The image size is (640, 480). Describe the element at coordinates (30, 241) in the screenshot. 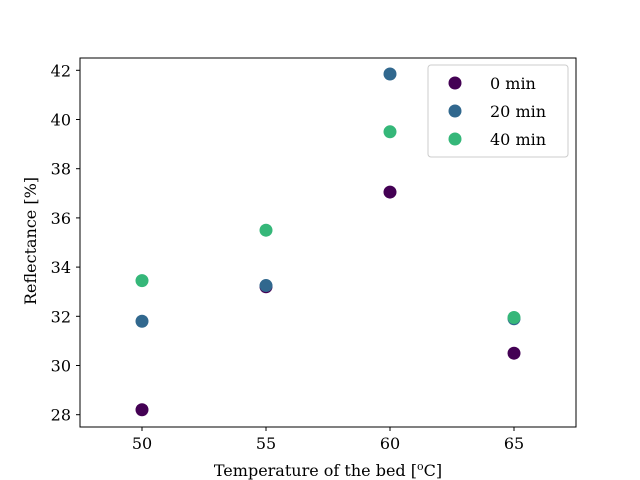

I see `y-axis-label: Reflectance [%]` at that location.